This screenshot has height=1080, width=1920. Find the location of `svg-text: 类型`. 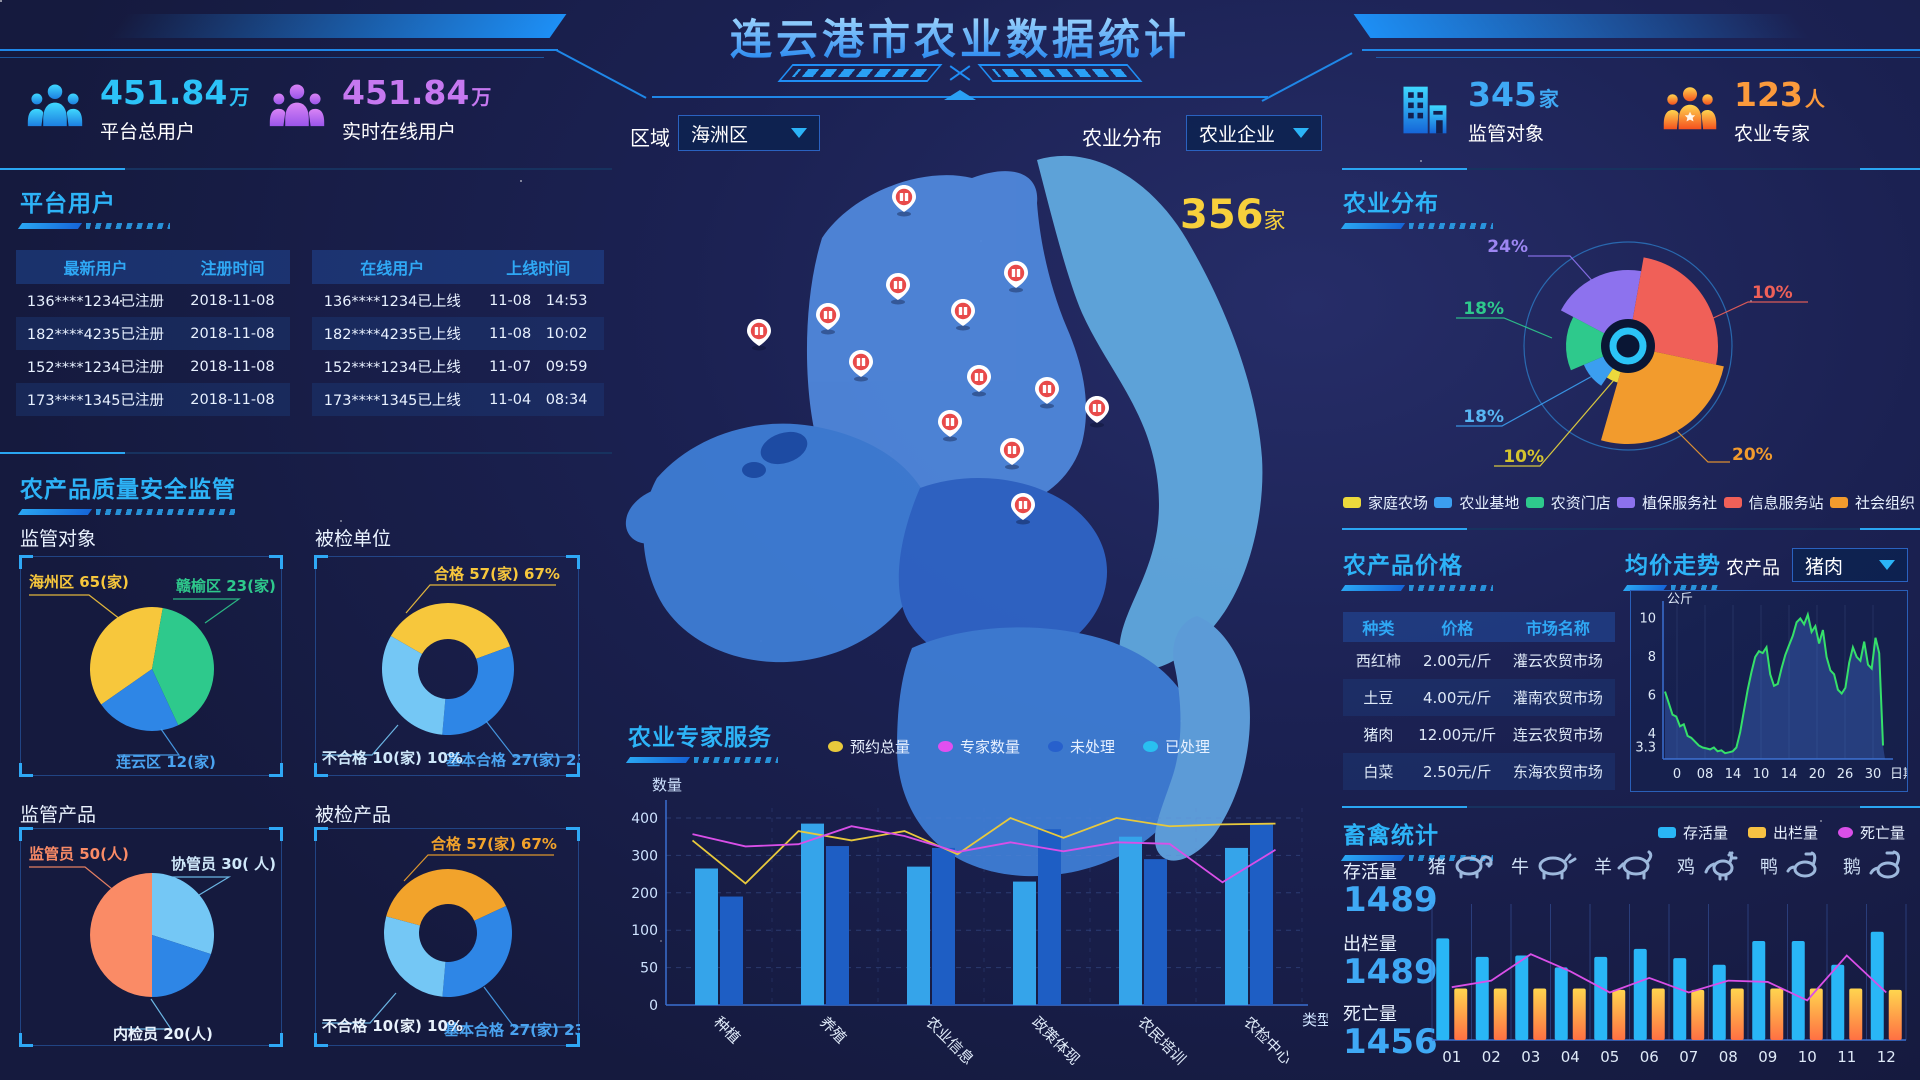

svg-text: 类型 is located at coordinates (1315, 1020).